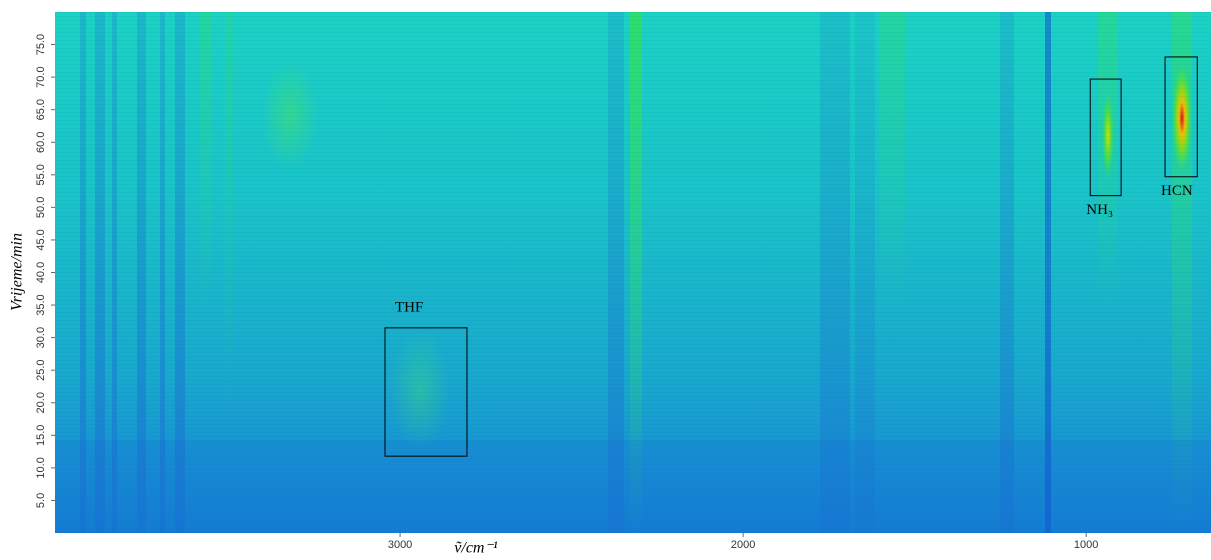 The height and width of the screenshot is (560, 1211). I want to click on y-tick-label: 20.0, so click(41, 402).